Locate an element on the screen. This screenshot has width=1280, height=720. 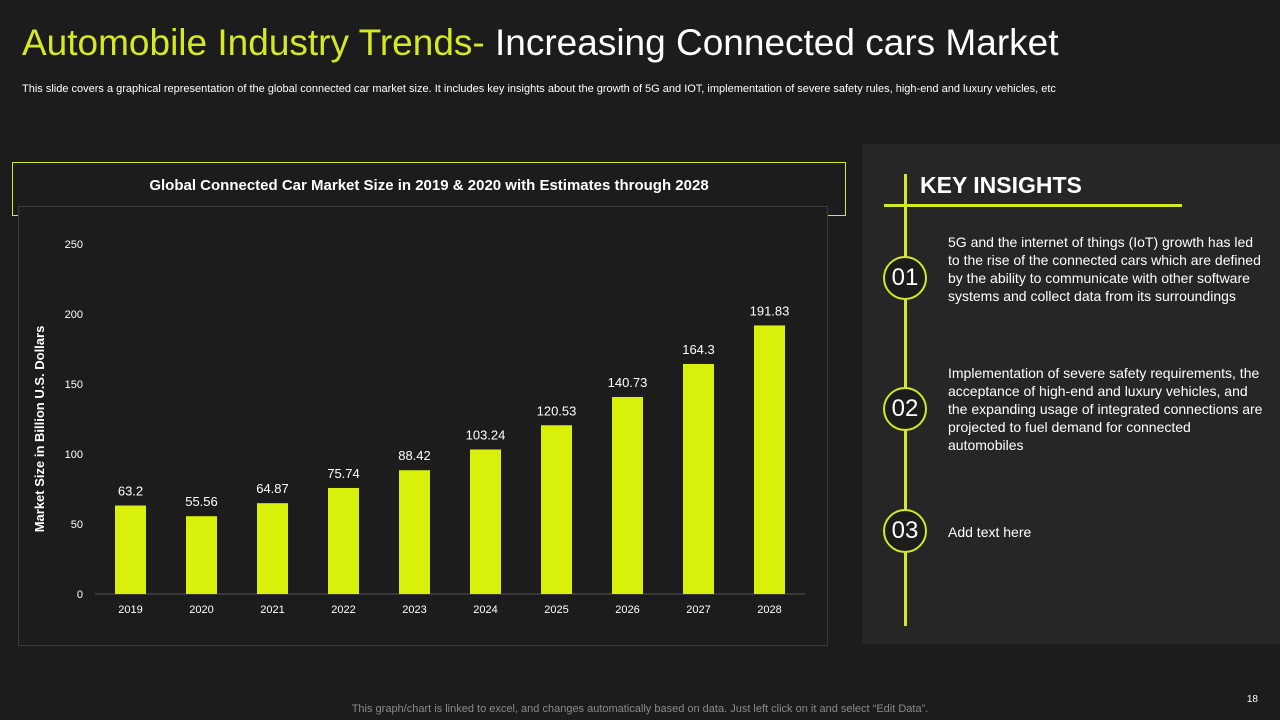
insight-number-3: 03 is located at coordinates (905, 531).